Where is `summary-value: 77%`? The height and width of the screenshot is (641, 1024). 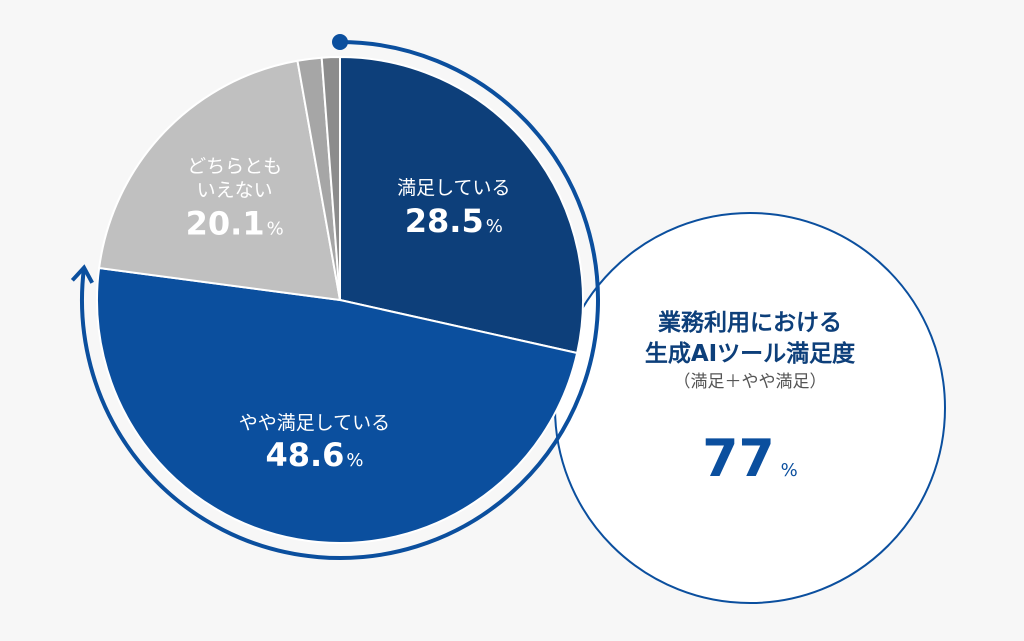
summary-value: 77% is located at coordinates (750, 459).